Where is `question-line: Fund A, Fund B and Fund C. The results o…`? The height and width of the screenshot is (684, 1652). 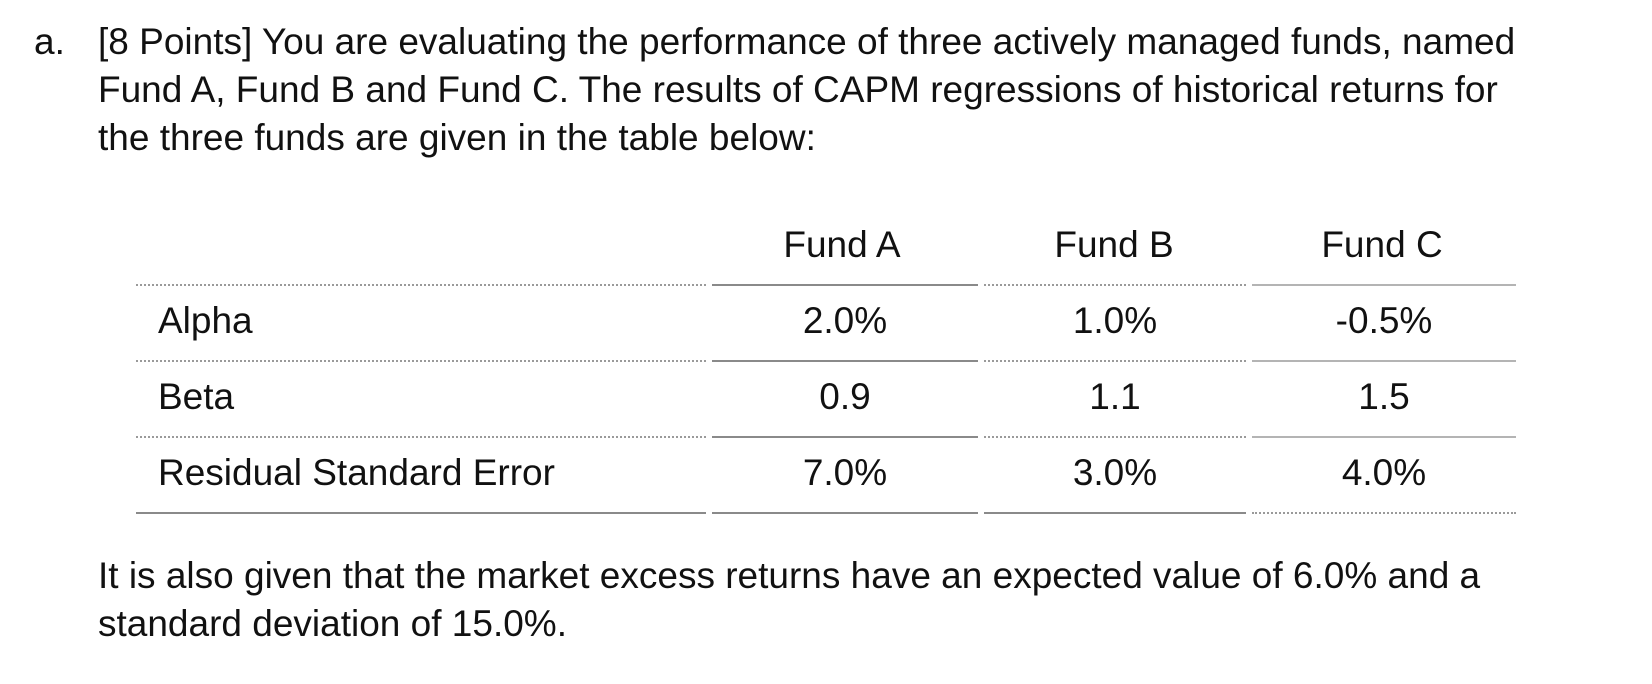
question-line: Fund A, Fund B and Fund C. The results o… is located at coordinates (798, 89).